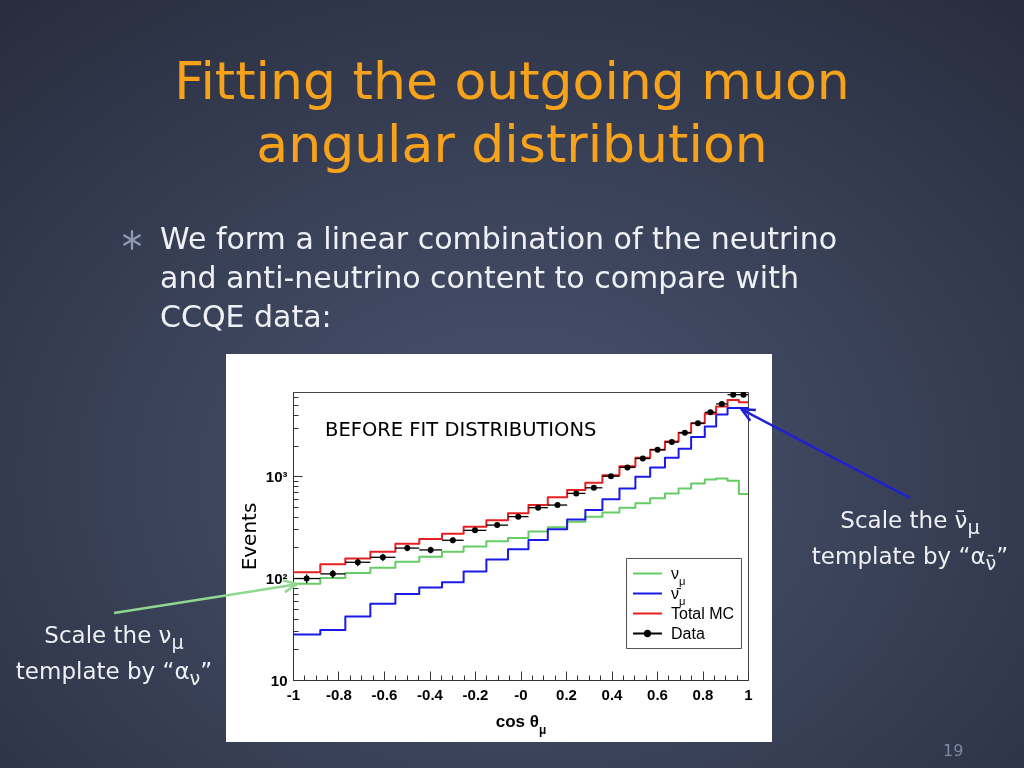 This screenshot has width=1024, height=768. I want to click on x-tick-label: -0.6, so click(384, 694).